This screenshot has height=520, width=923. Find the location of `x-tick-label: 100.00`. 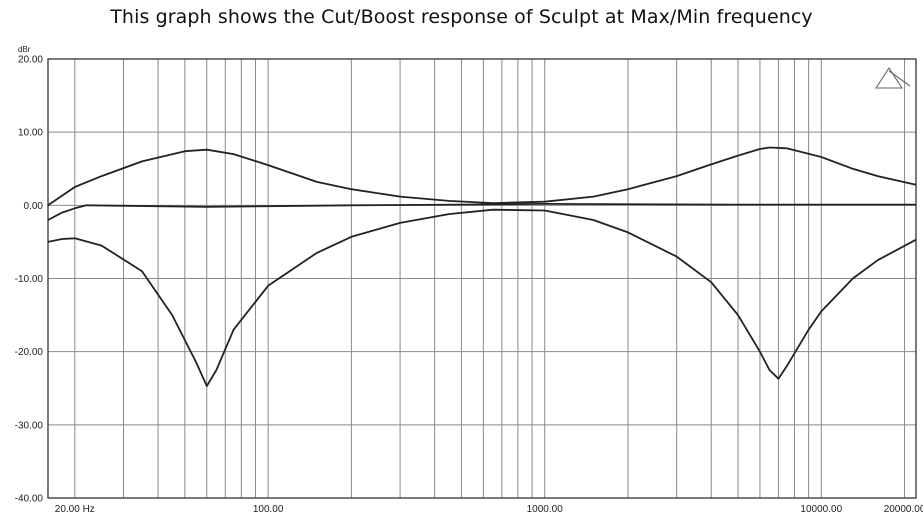

x-tick-label: 100.00 is located at coordinates (268, 509).